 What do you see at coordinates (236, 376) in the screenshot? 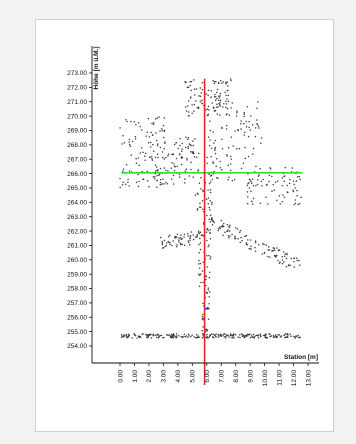
I see `x-tick-label: 8.00` at bounding box center [236, 376].